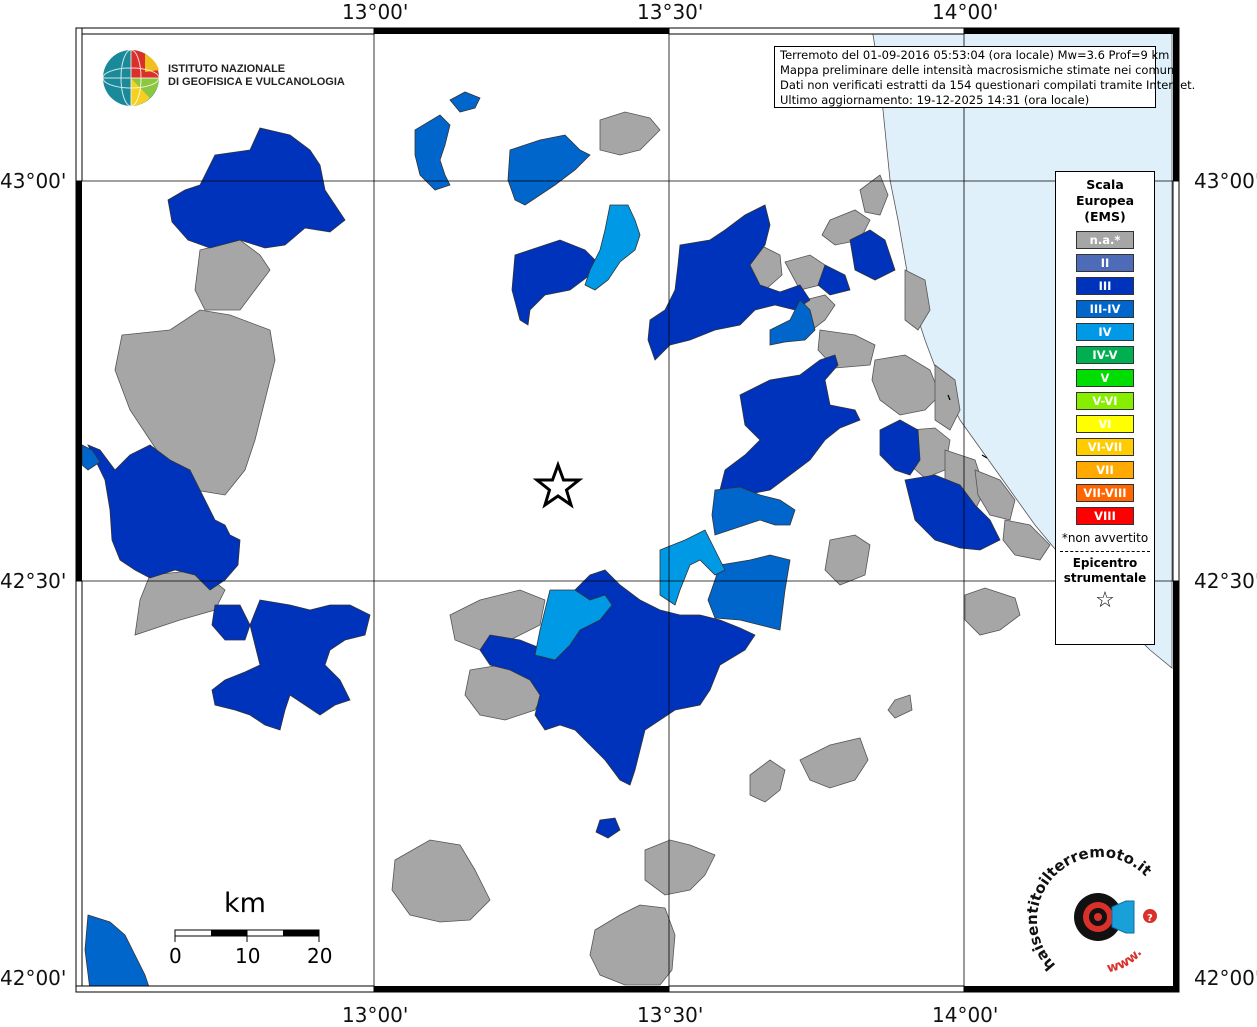  I want to click on legend-item: III, so click(1105, 286).